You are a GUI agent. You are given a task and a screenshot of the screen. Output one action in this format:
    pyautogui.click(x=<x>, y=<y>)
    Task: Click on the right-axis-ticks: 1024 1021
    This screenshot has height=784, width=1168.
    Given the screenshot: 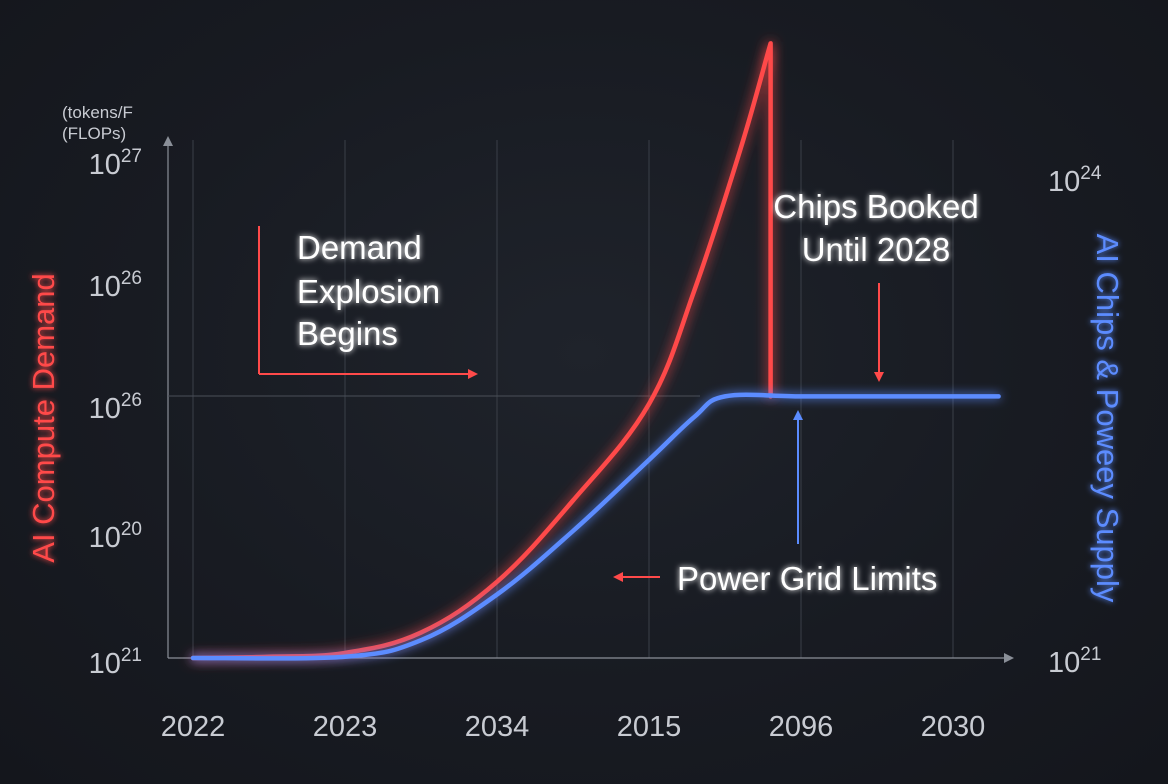 What is the action you would take?
    pyautogui.click(x=1075, y=421)
    